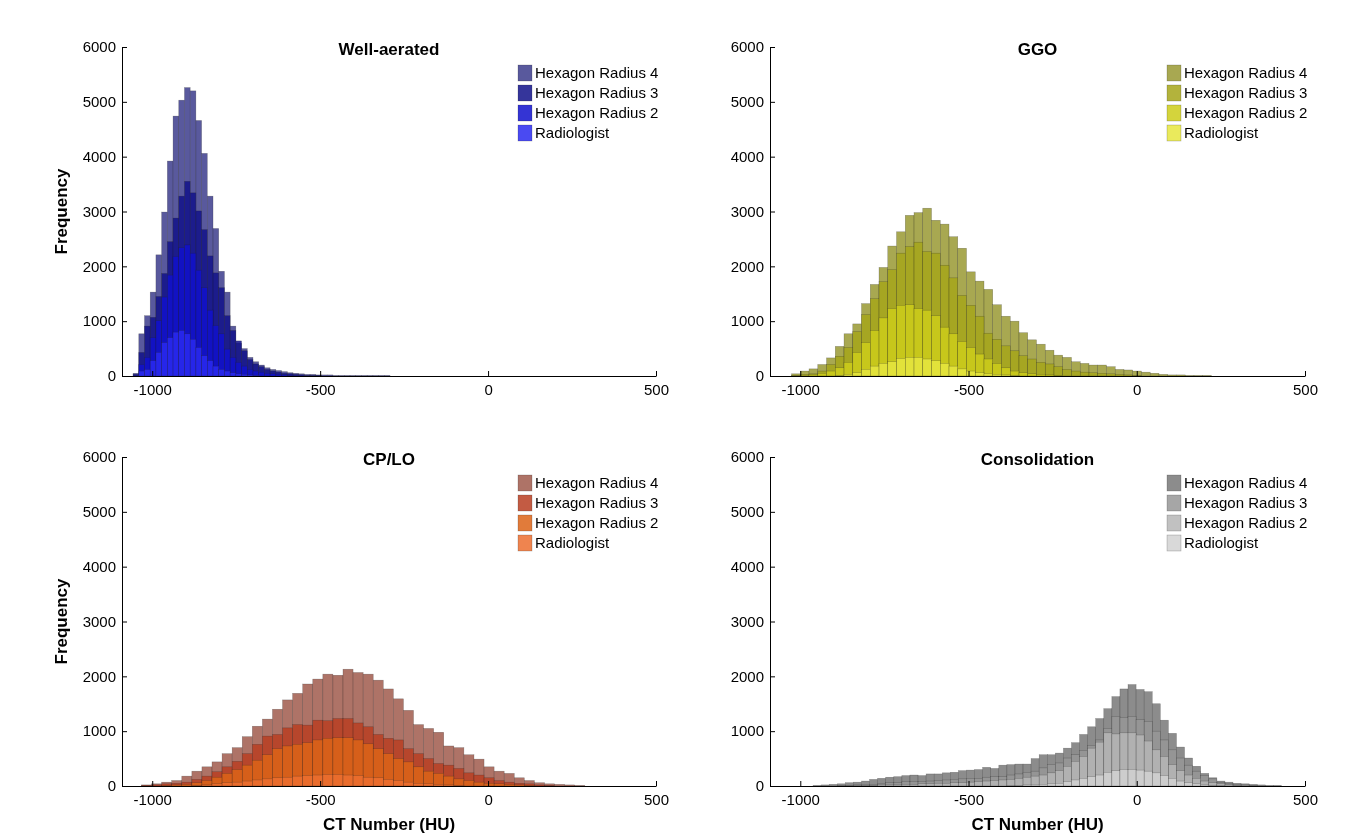  What do you see at coordinates (389, 459) in the screenshot?
I see `chart-title: CP/LO` at bounding box center [389, 459].